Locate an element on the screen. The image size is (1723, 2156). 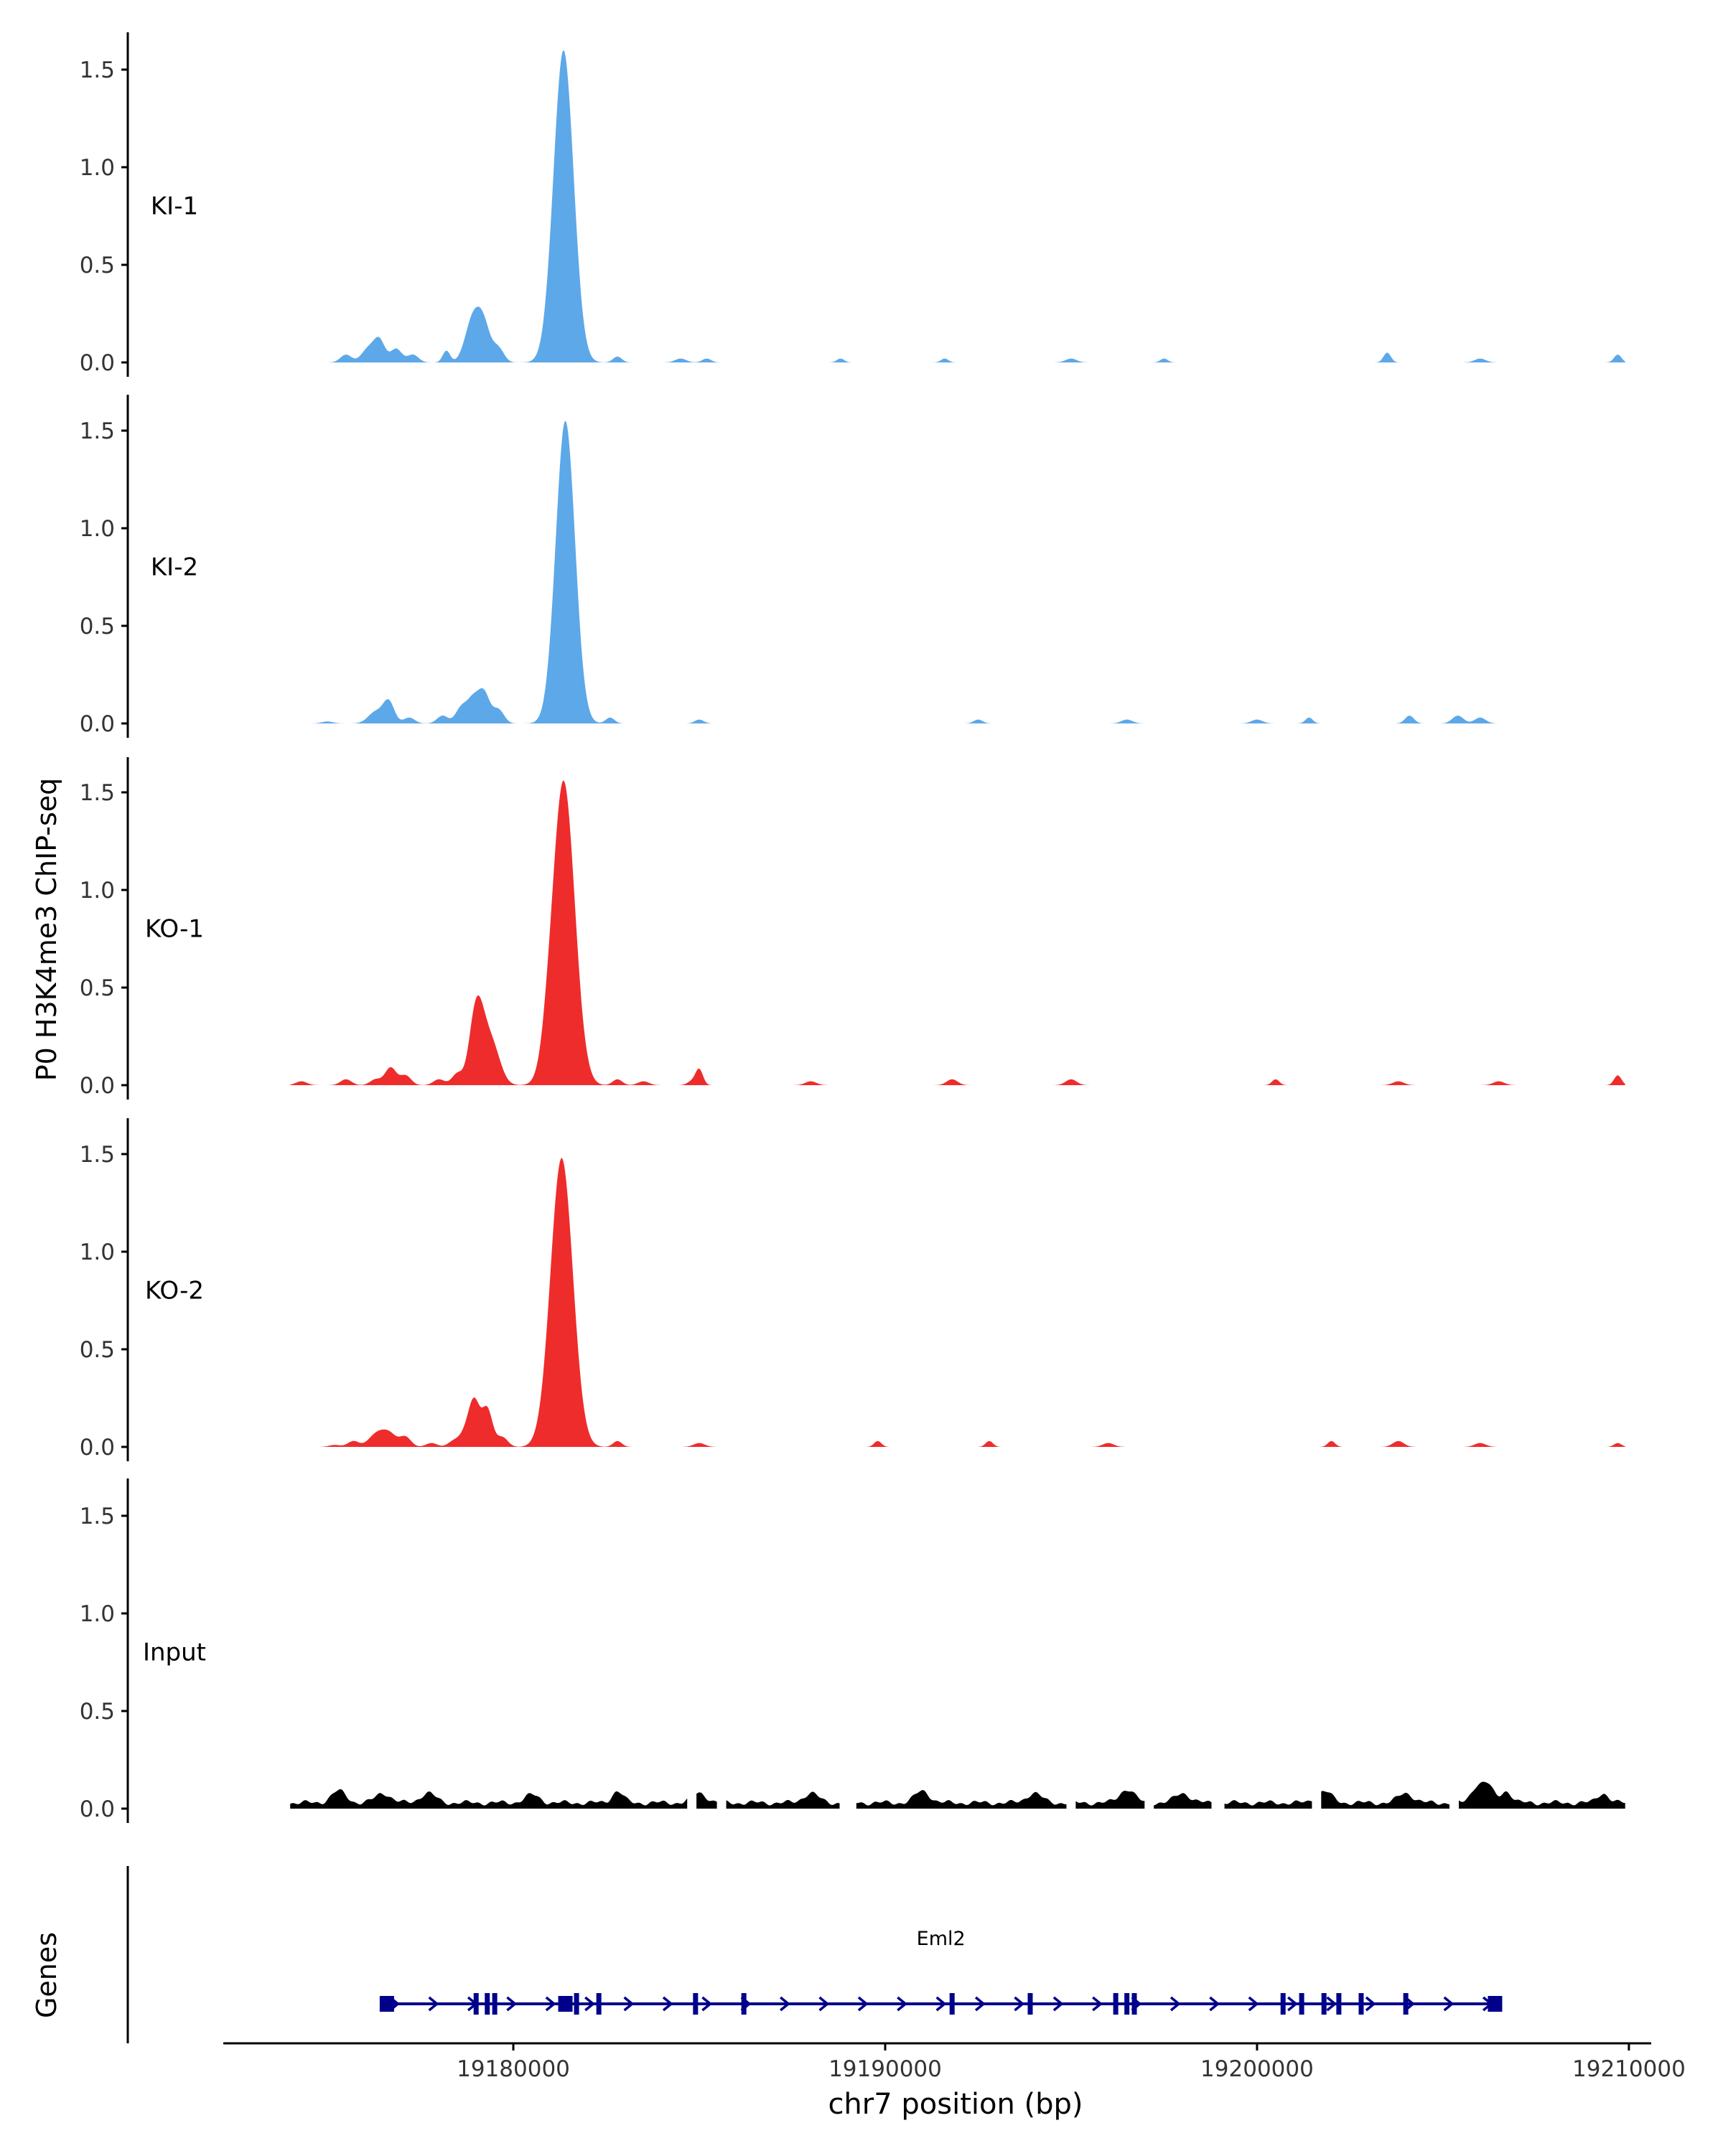
track-ki-1: 0.0 0.5 1.0 1.5 KI-1 is located at coordinates (853, 204).